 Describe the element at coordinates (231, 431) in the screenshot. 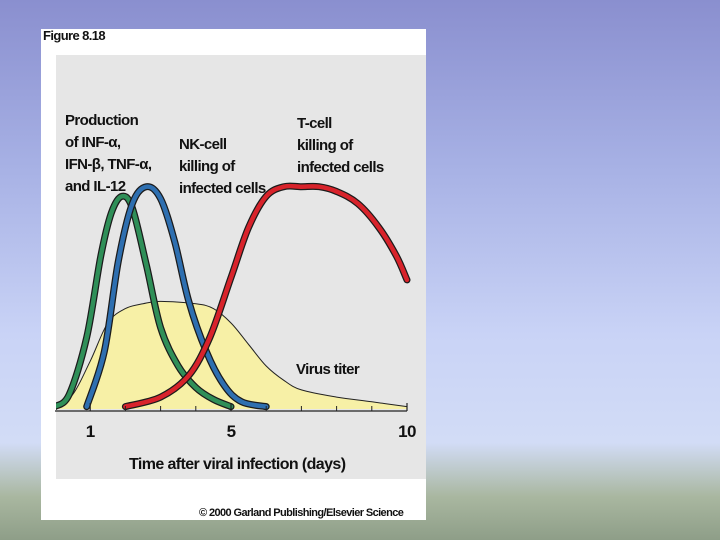

I see `x-tick-label: 5` at that location.